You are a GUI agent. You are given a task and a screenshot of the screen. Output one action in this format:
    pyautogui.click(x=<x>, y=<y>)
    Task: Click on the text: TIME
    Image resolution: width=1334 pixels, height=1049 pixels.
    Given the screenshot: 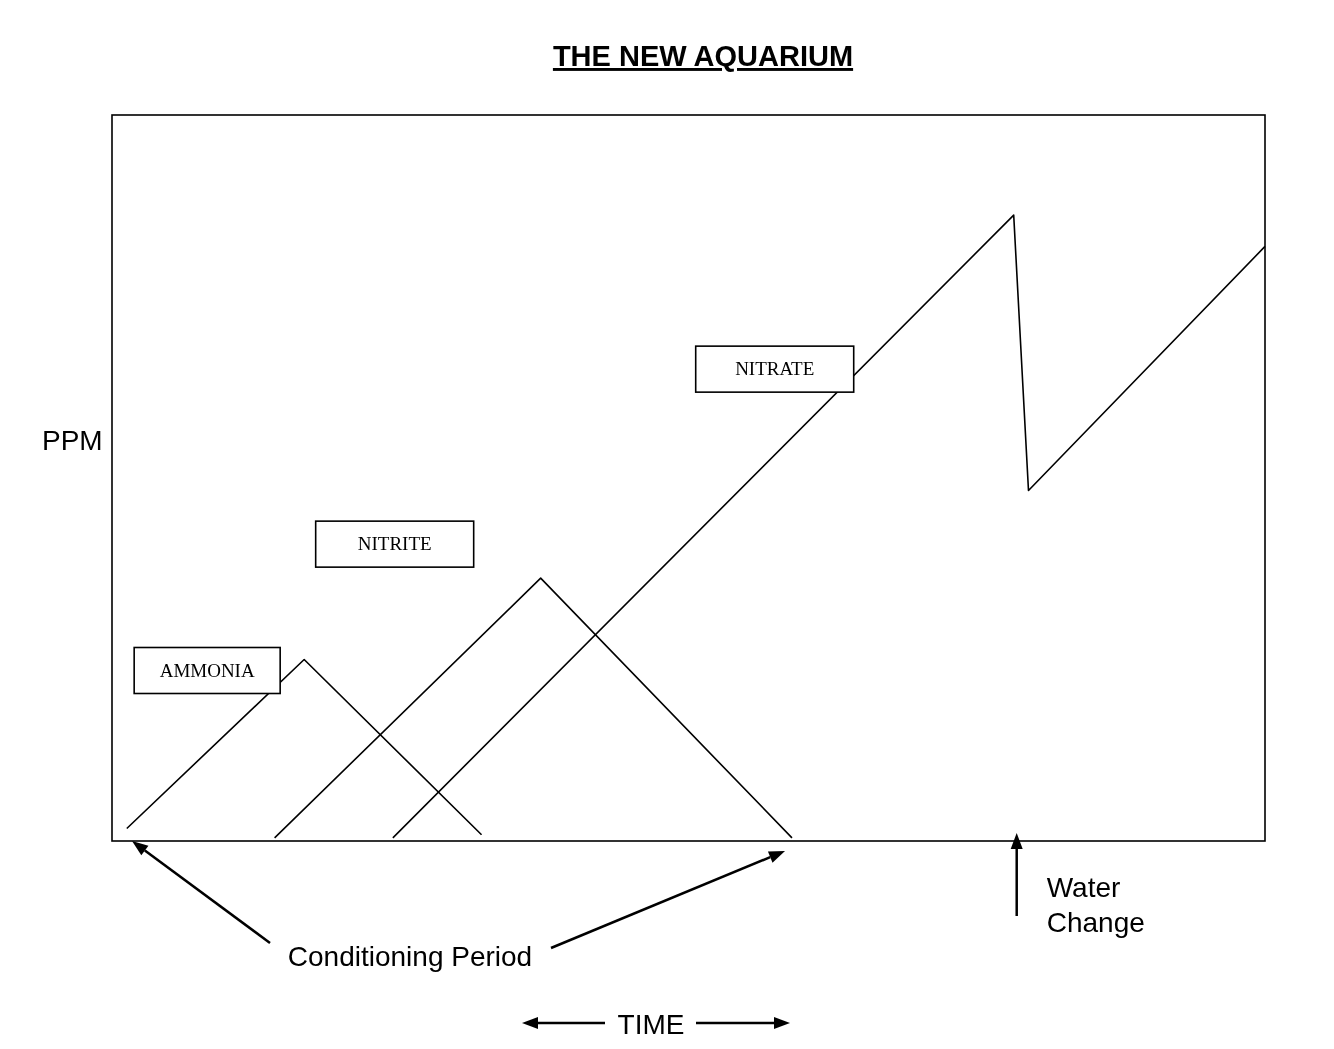 What is the action you would take?
    pyautogui.click(x=651, y=1024)
    